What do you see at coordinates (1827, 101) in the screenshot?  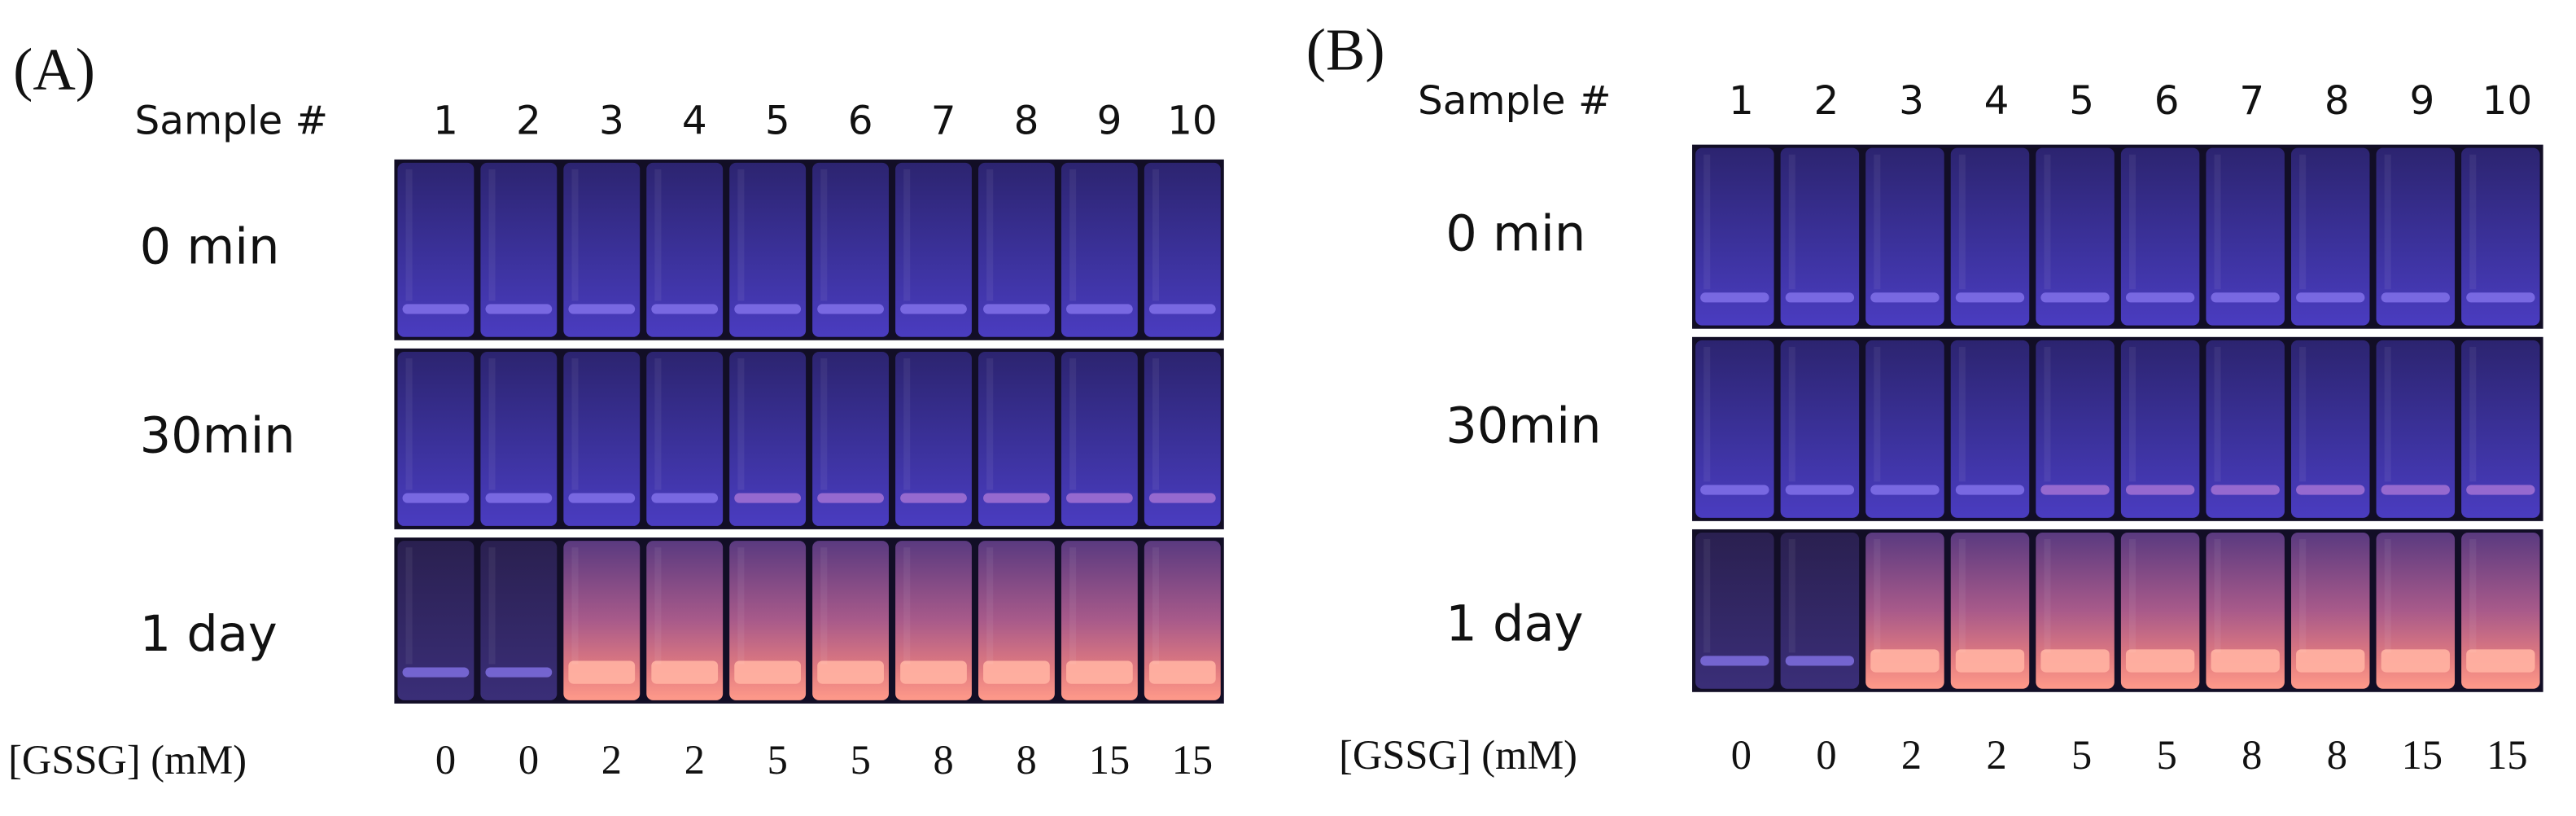 I see `sample-number: 2` at bounding box center [1827, 101].